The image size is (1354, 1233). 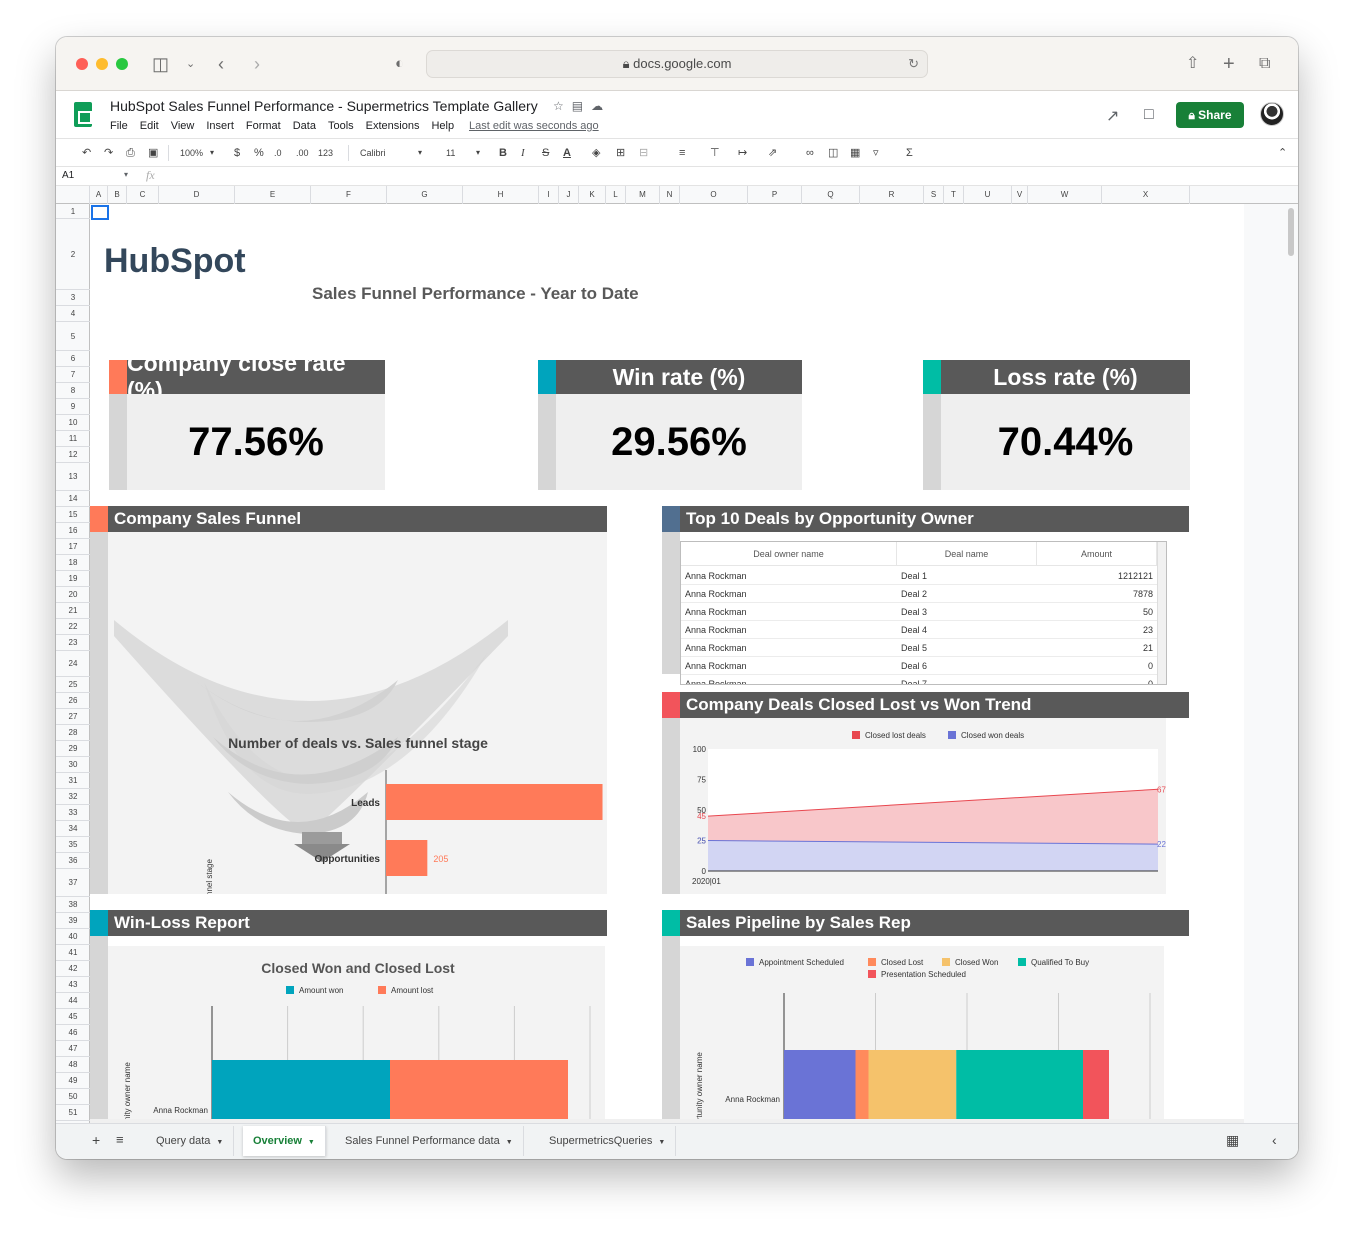 What do you see at coordinates (73, 905) in the screenshot?
I see `row-header: 38` at bounding box center [73, 905].